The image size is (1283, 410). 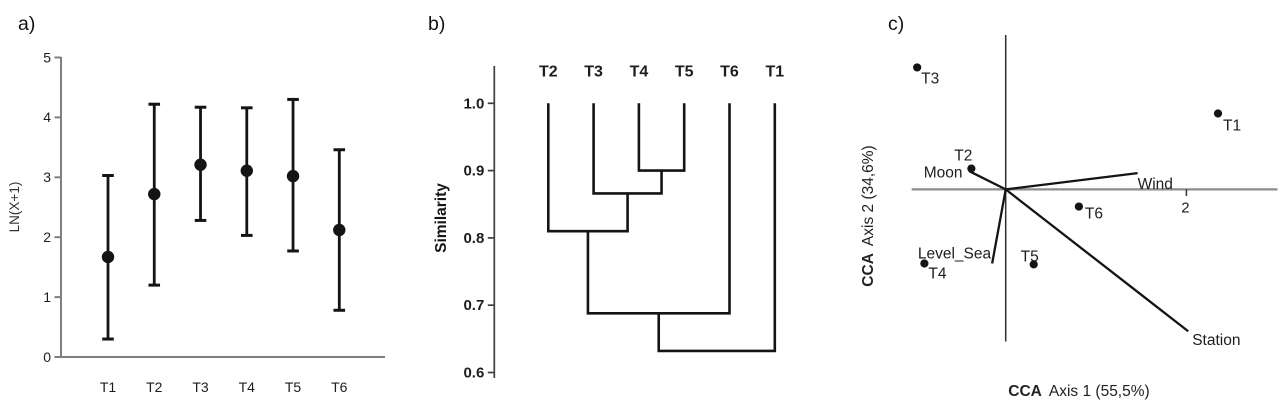 What do you see at coordinates (593, 72) in the screenshot?
I see `dendrogram-leaf-label-T3: T3` at bounding box center [593, 72].